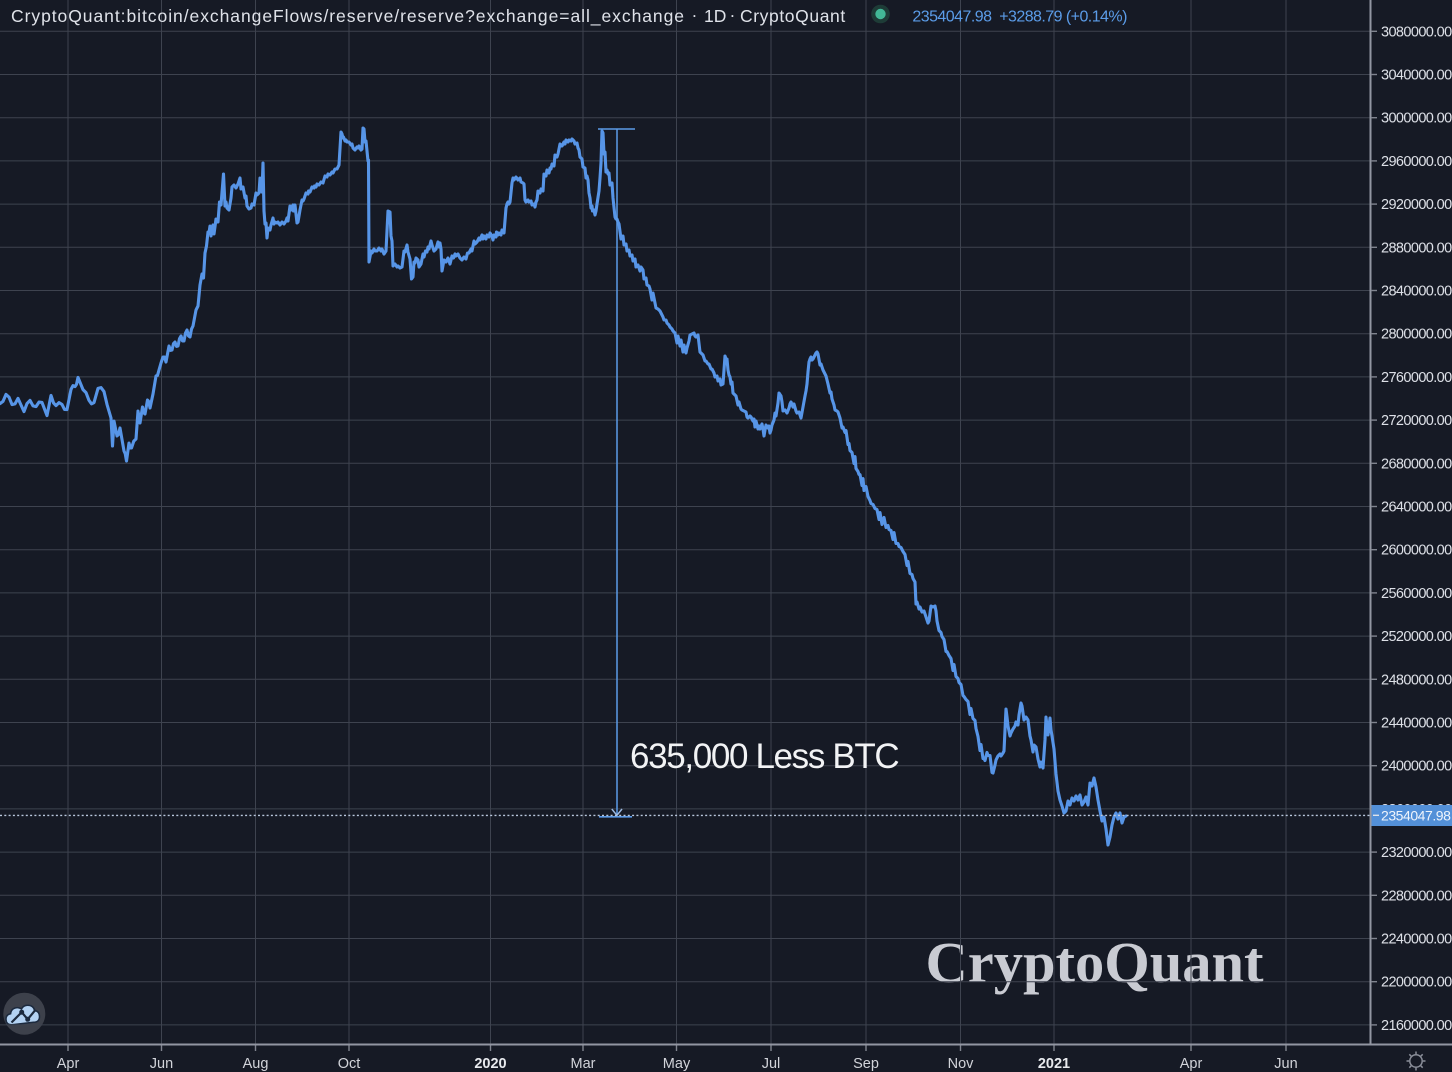 The height and width of the screenshot is (1072, 1452). I want to click on svg-text: 2354047.98 +3288.79 (+0.14%), so click(1019, 17).